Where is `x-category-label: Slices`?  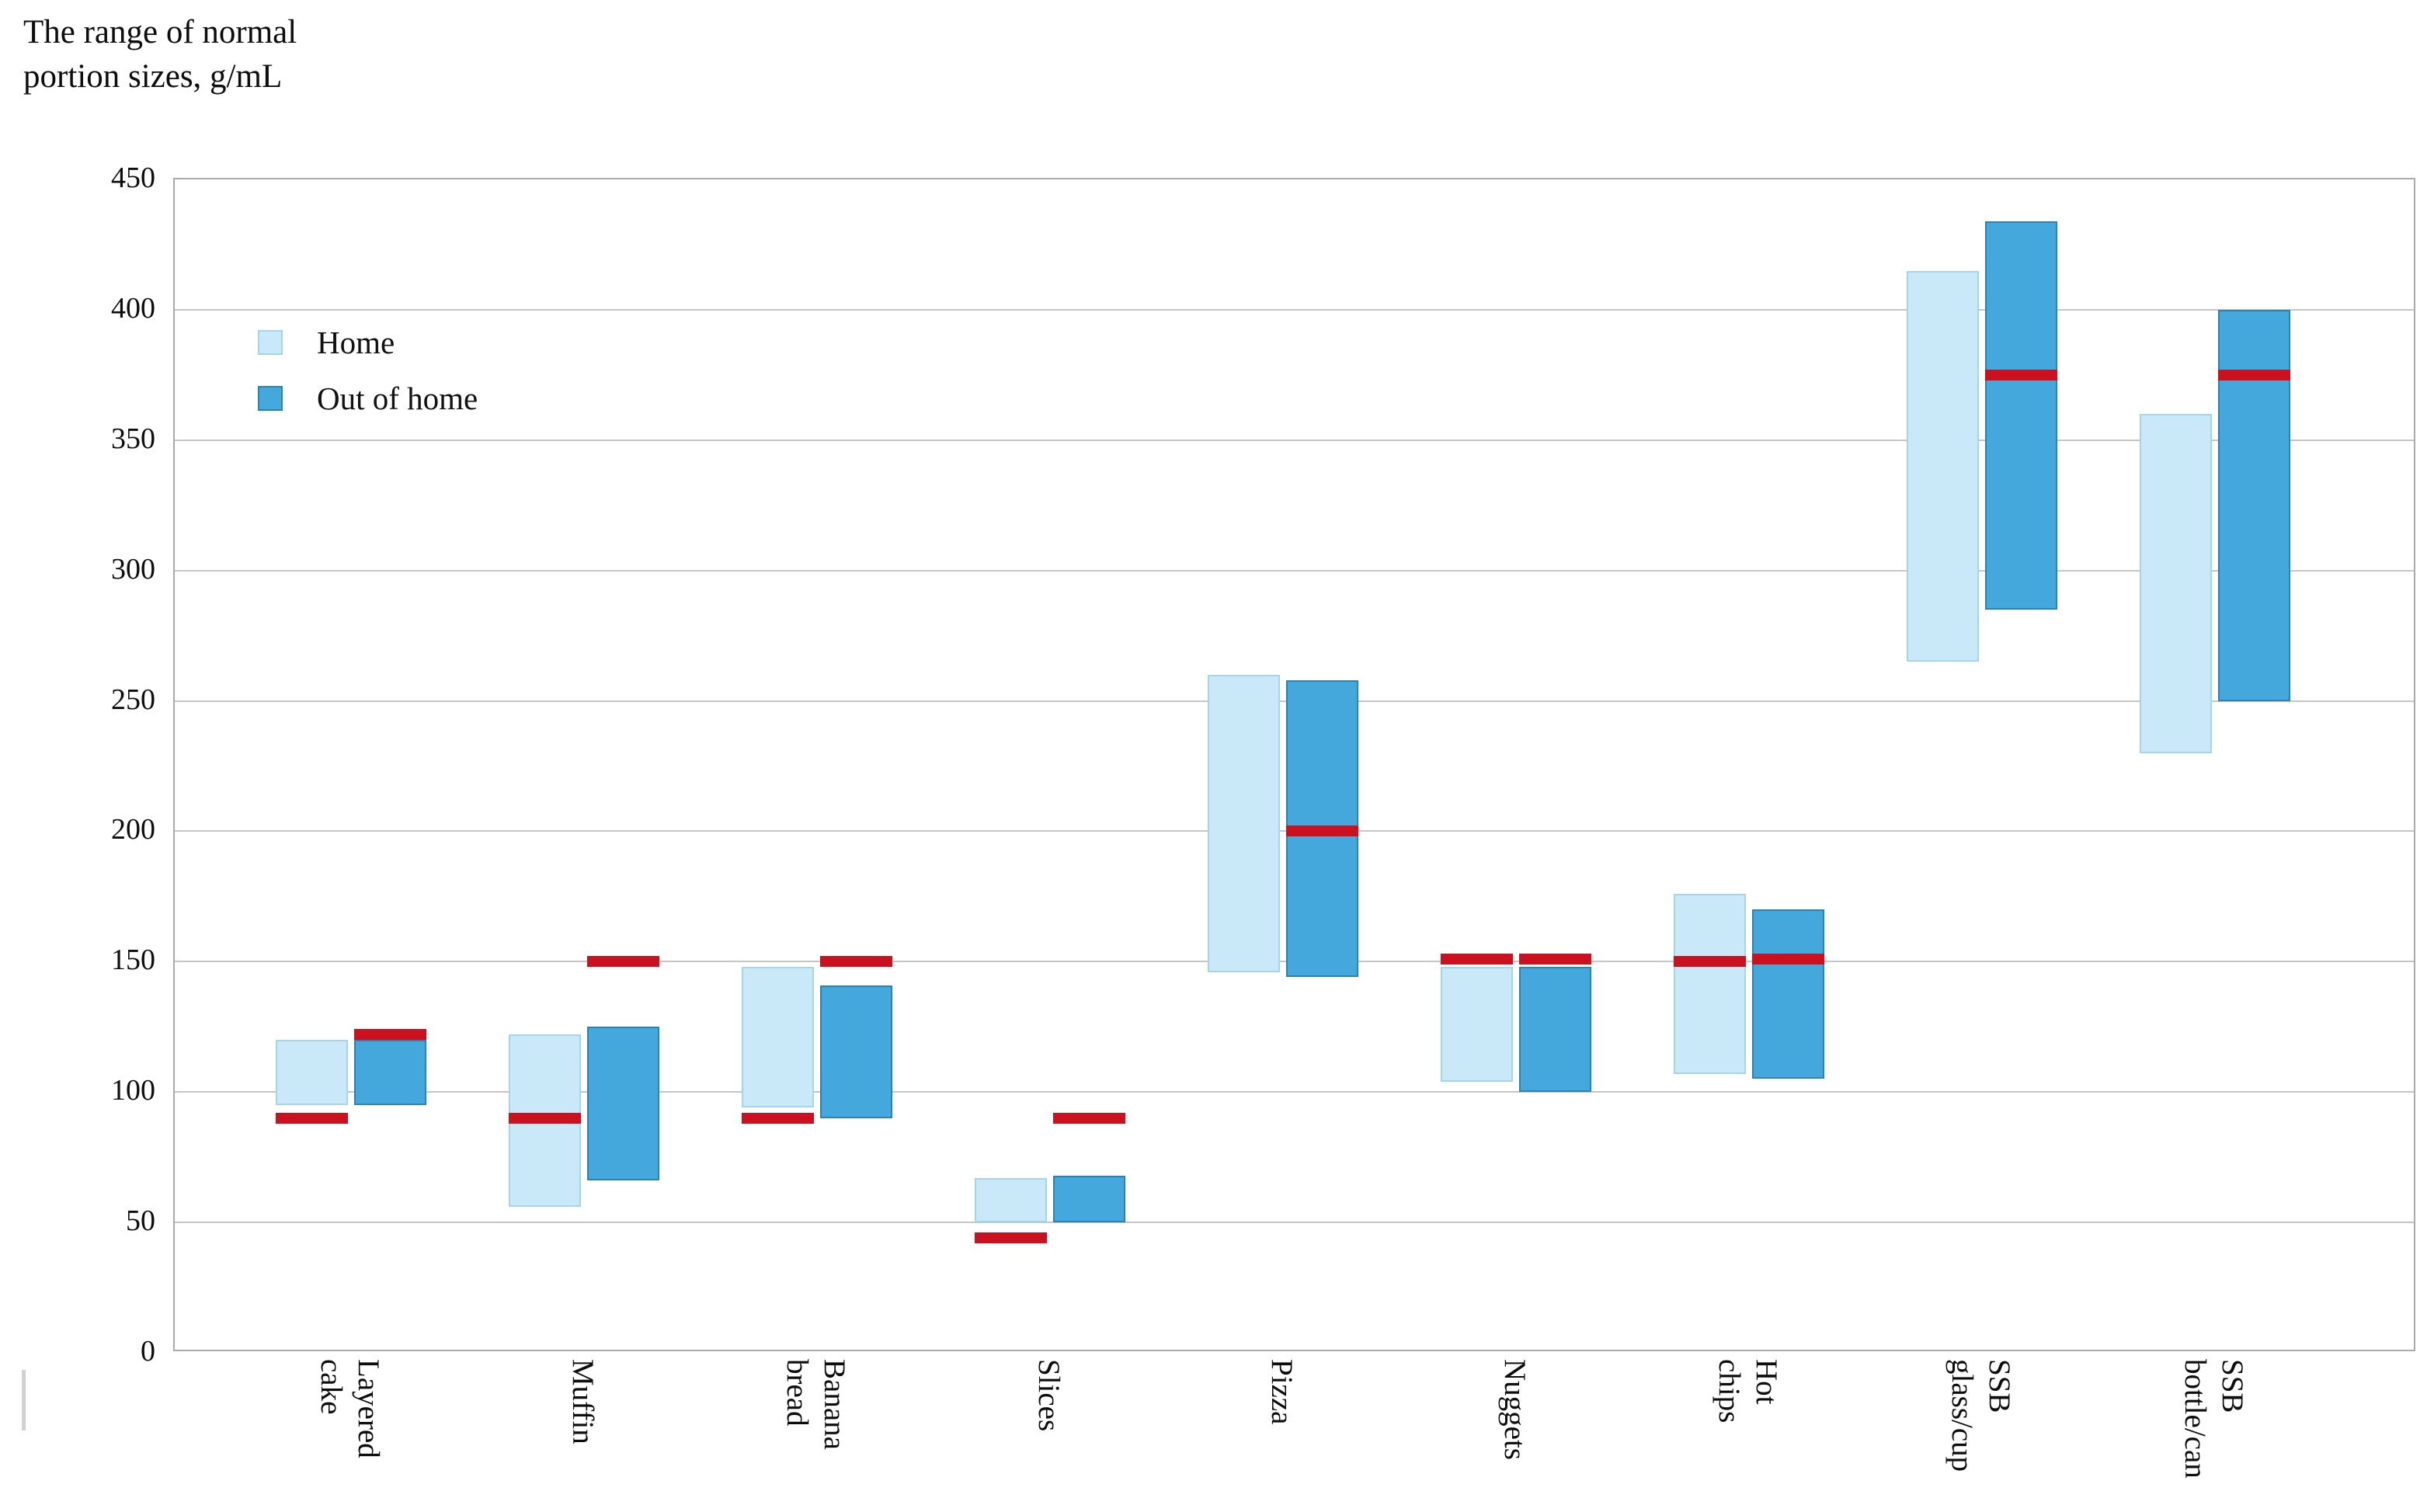 x-category-label: Slices is located at coordinates (1049, 1395).